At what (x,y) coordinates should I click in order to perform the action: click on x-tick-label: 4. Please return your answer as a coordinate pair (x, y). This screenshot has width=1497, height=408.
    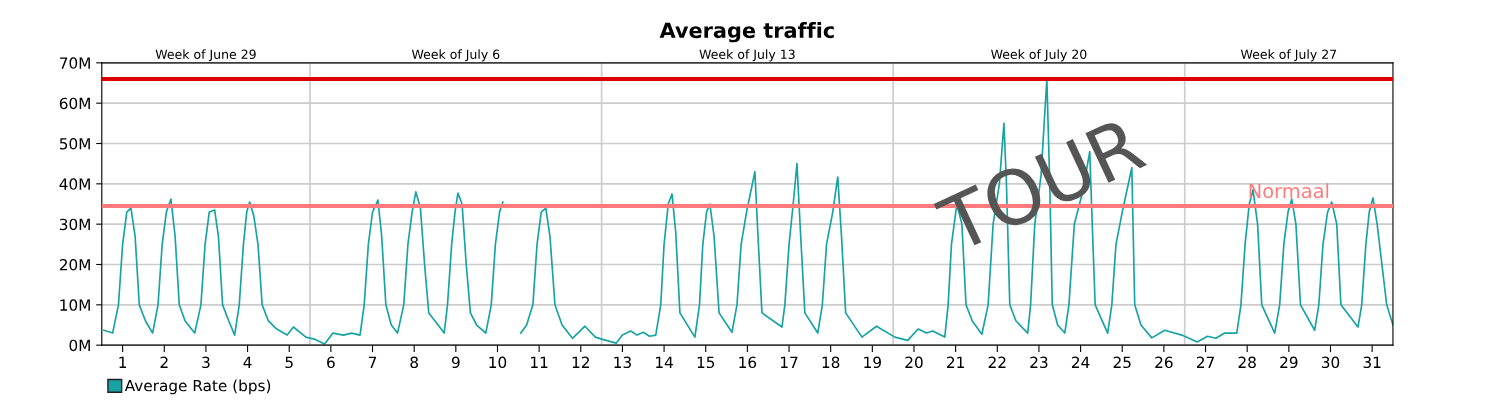
    Looking at the image, I should click on (247, 362).